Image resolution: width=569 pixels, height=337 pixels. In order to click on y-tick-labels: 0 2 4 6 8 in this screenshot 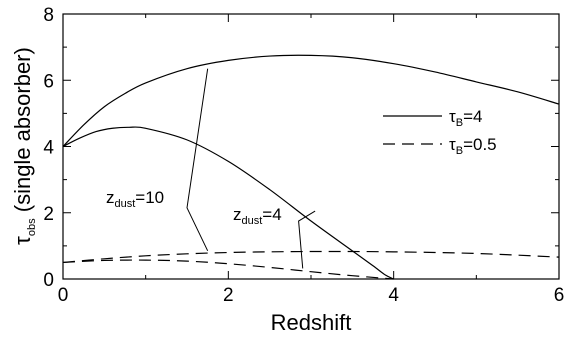, I will do `click(48, 148)`.